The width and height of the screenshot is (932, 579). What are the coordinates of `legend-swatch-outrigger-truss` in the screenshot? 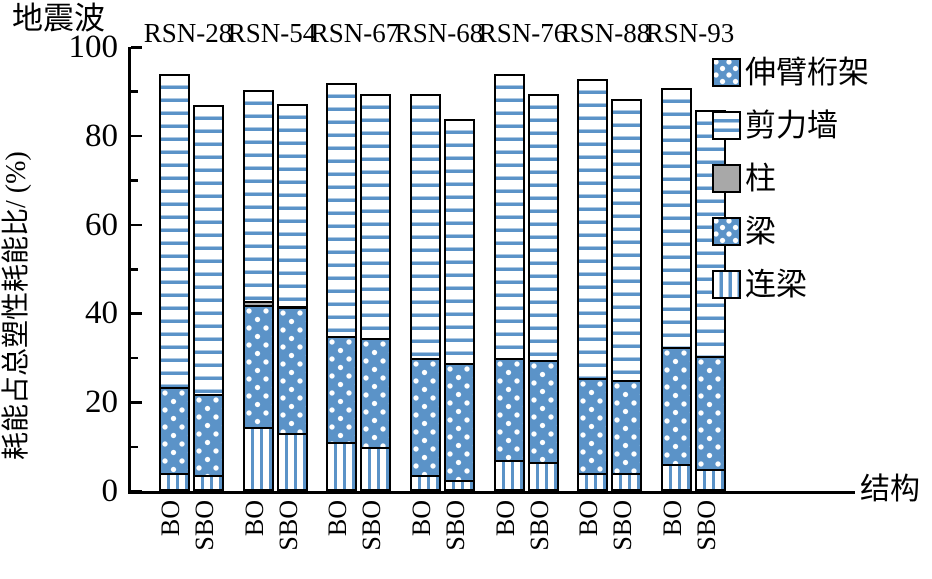 It's located at (726, 72).